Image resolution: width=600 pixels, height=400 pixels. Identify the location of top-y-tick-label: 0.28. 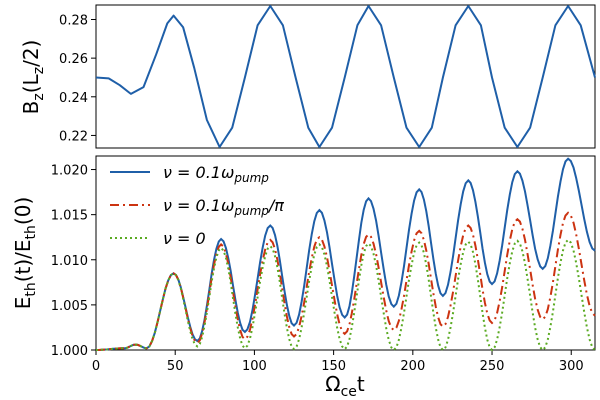
(73, 20).